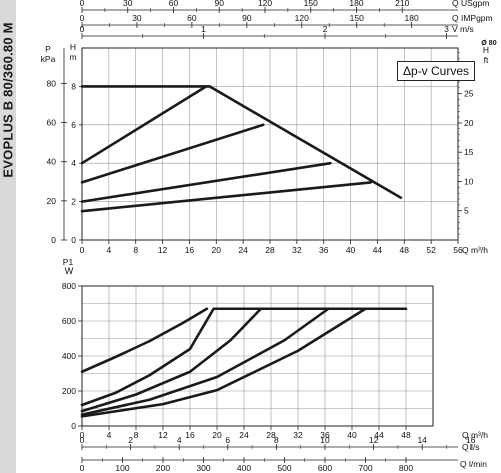 The height and width of the screenshot is (473, 501). What do you see at coordinates (325, 435) in the screenshot?
I see `power-x-tick-label: 36` at bounding box center [325, 435].